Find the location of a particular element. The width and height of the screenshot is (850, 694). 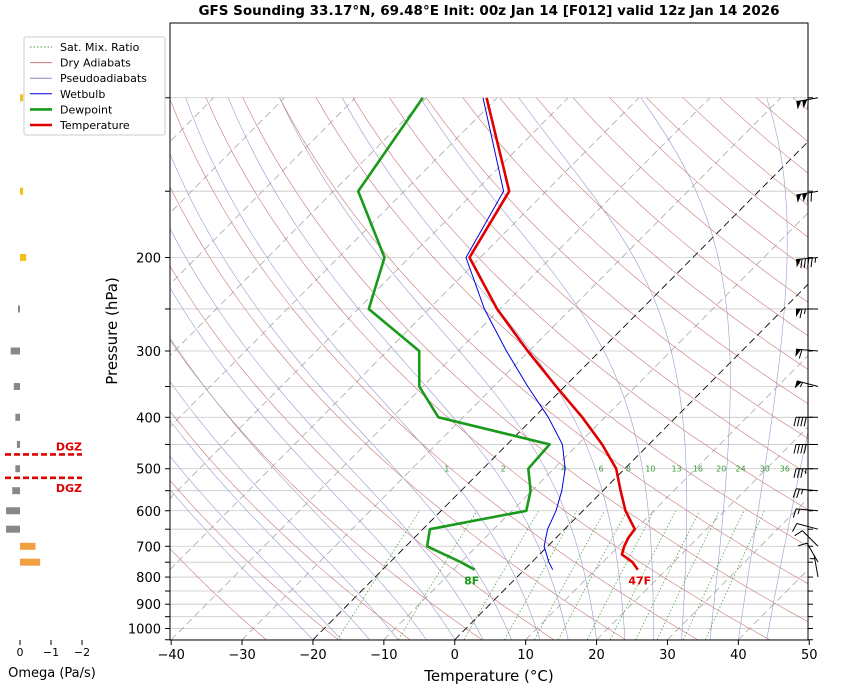

x-tick-label: −40 is located at coordinates (170, 655).